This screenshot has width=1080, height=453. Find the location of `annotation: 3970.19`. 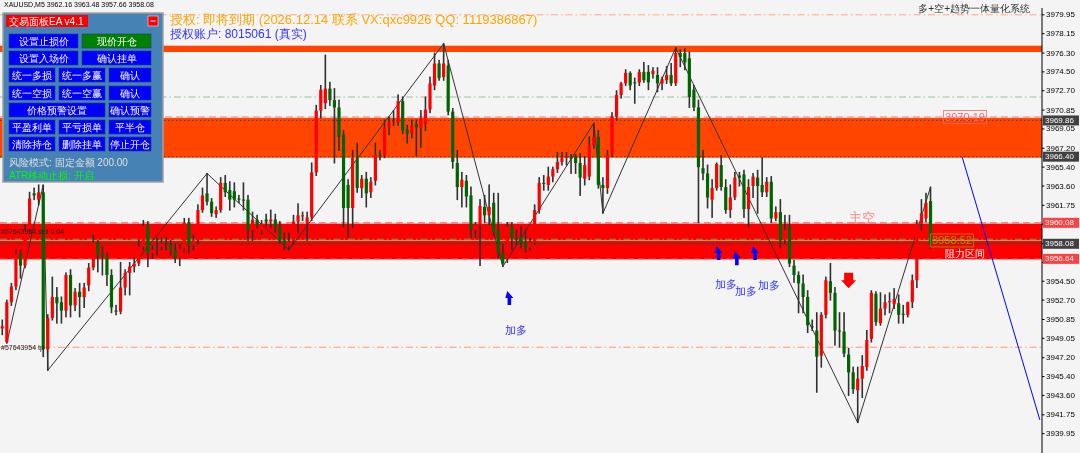

annotation: 3970.19 is located at coordinates (965, 117).